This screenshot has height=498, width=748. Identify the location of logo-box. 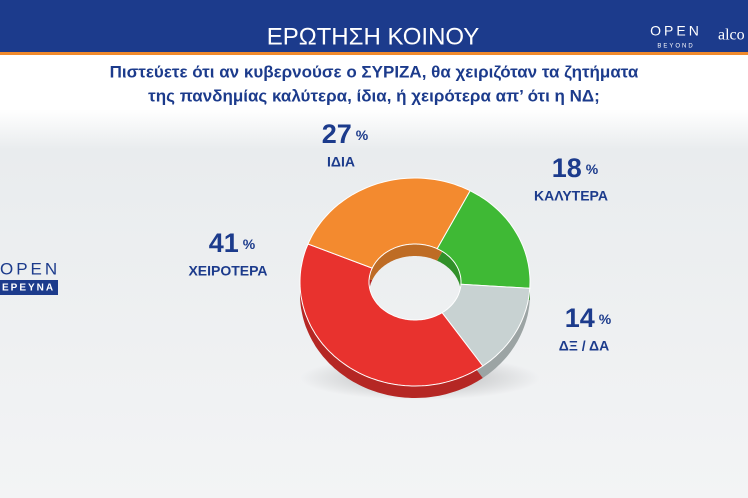
(29, 287).